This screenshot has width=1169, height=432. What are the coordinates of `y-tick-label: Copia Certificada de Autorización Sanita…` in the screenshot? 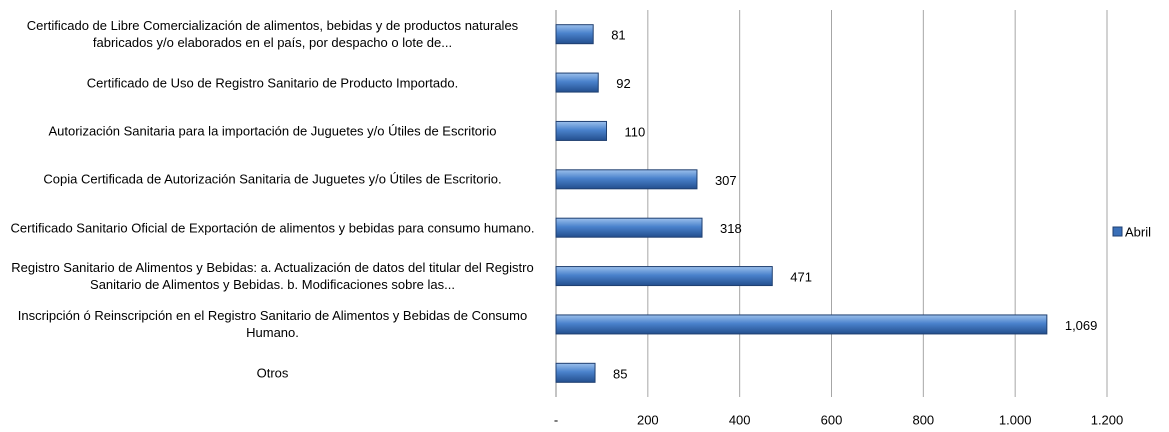 It's located at (272, 179).